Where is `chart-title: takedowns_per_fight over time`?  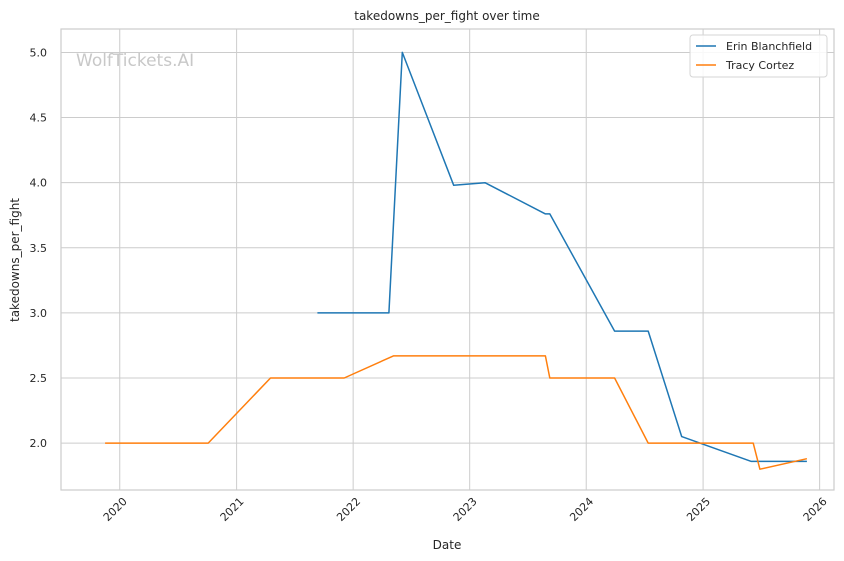
chart-title: takedowns_per_fight over time is located at coordinates (447, 16).